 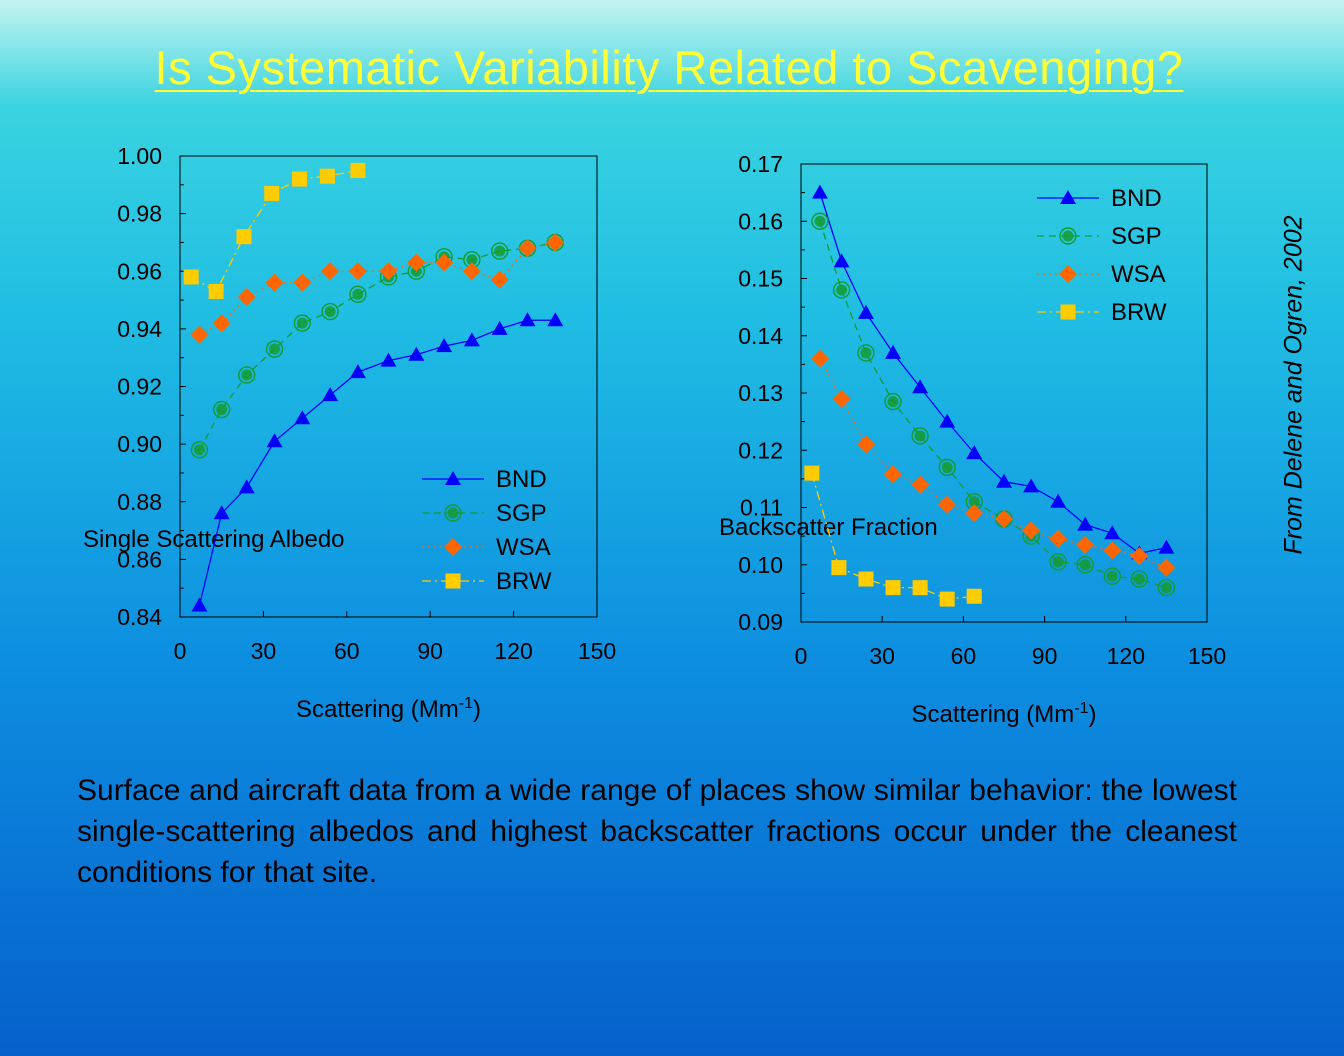 I want to click on chart2-ytick-label: 0.10, so click(x=760, y=565).